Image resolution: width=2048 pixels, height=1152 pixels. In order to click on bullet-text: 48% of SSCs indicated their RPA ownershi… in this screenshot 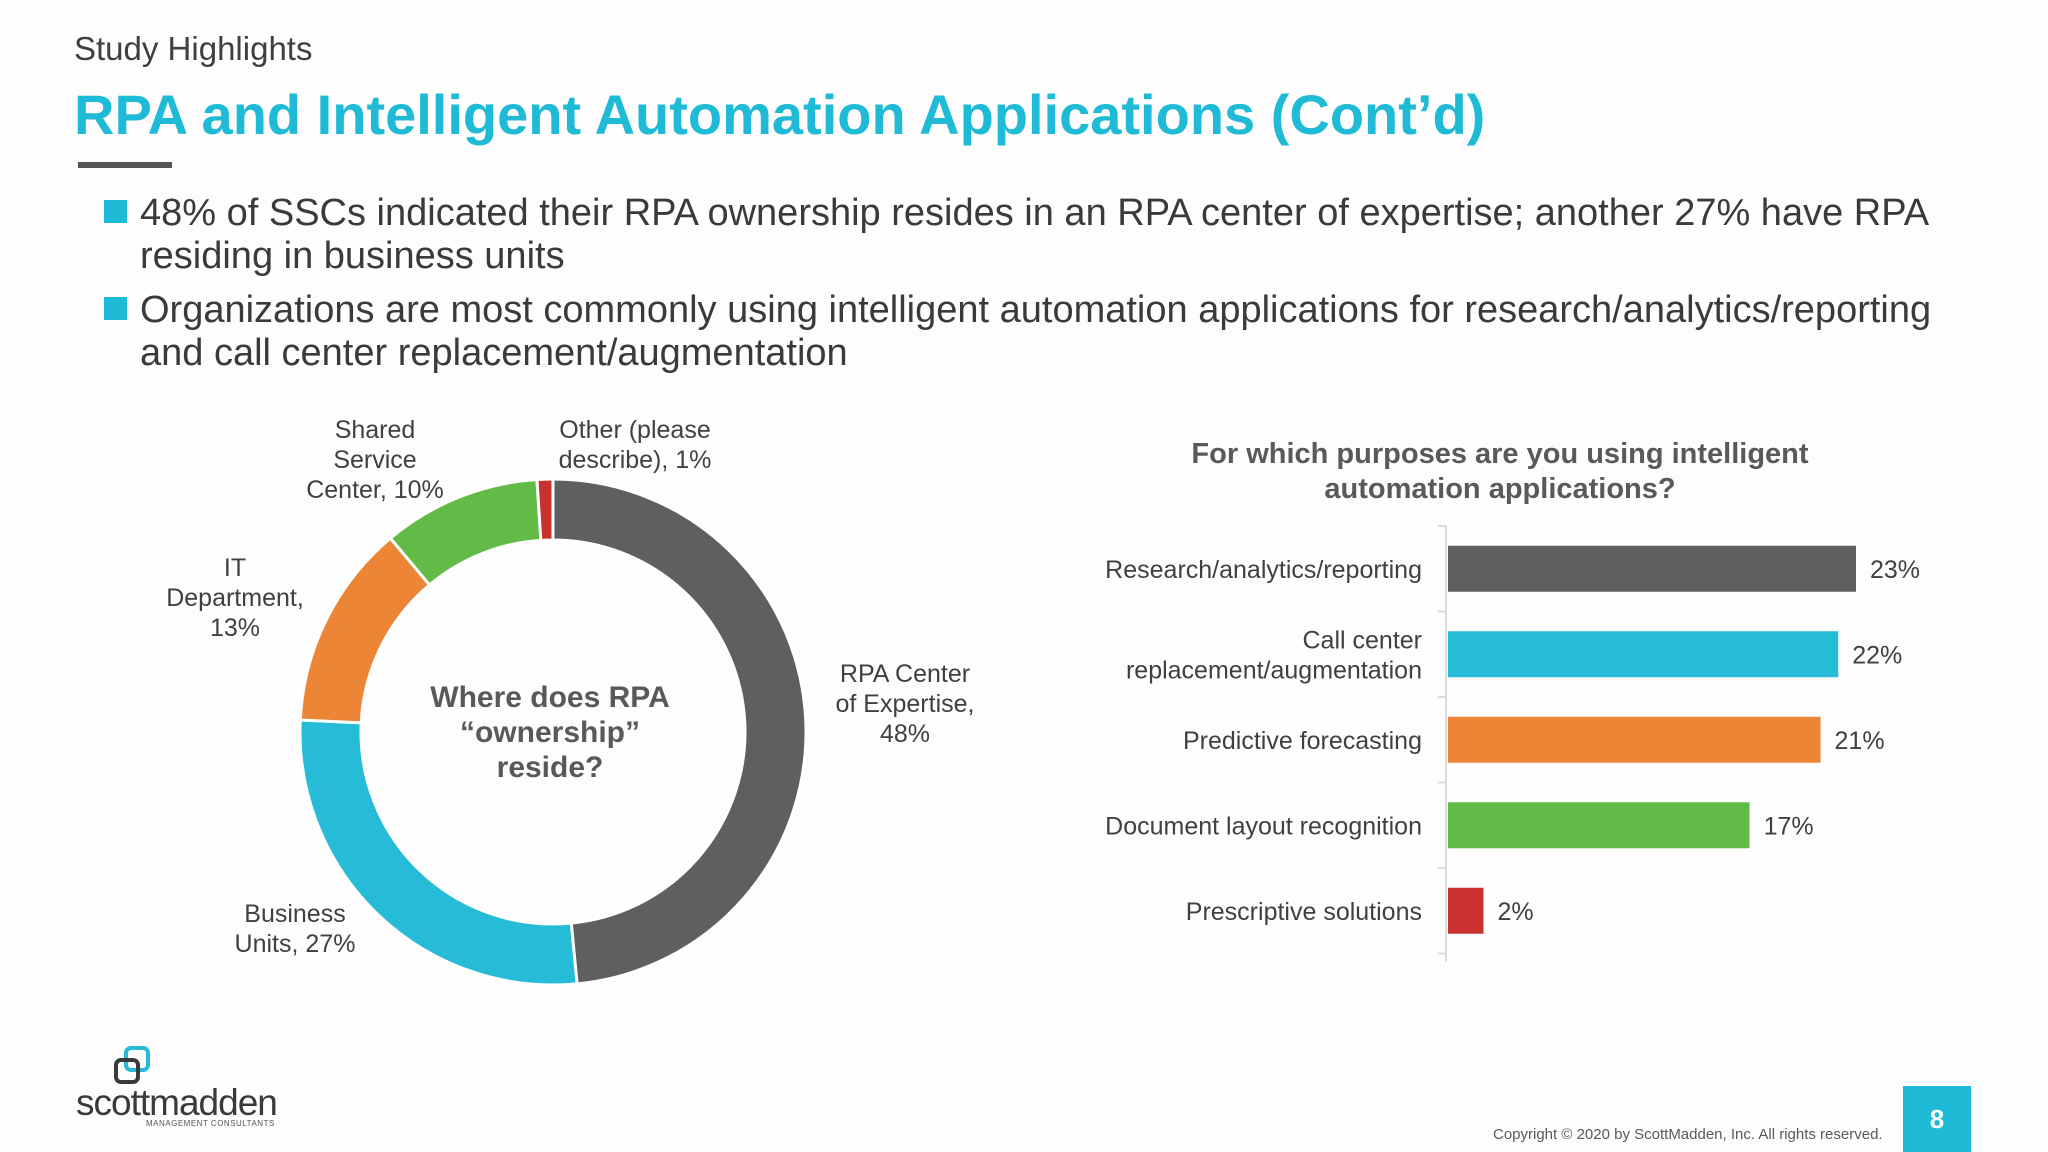, I will do `click(1033, 234)`.